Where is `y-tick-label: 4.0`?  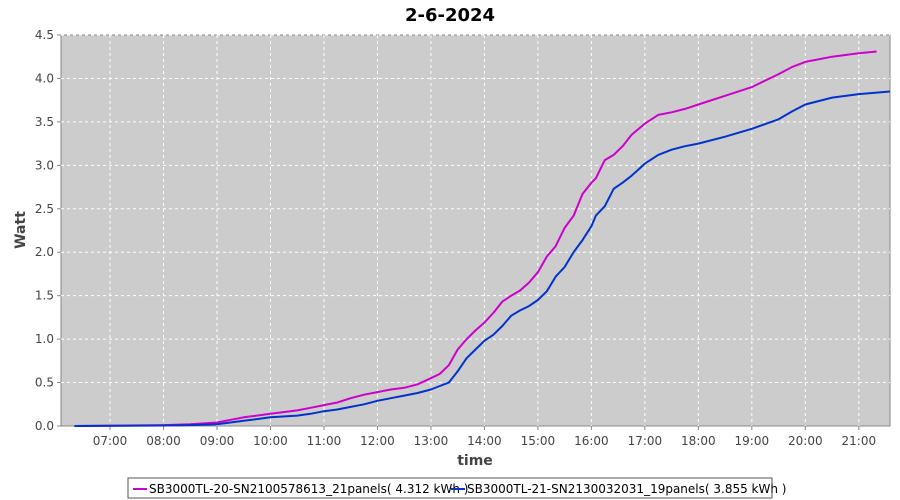 y-tick-label: 4.0 is located at coordinates (44, 78).